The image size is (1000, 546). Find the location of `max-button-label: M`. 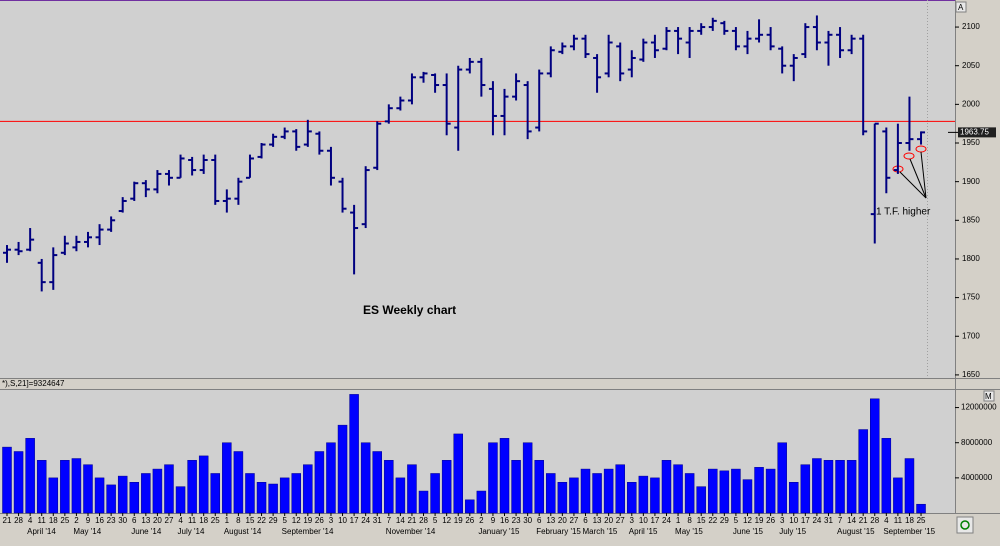

max-button-label: M is located at coordinates (988, 396).